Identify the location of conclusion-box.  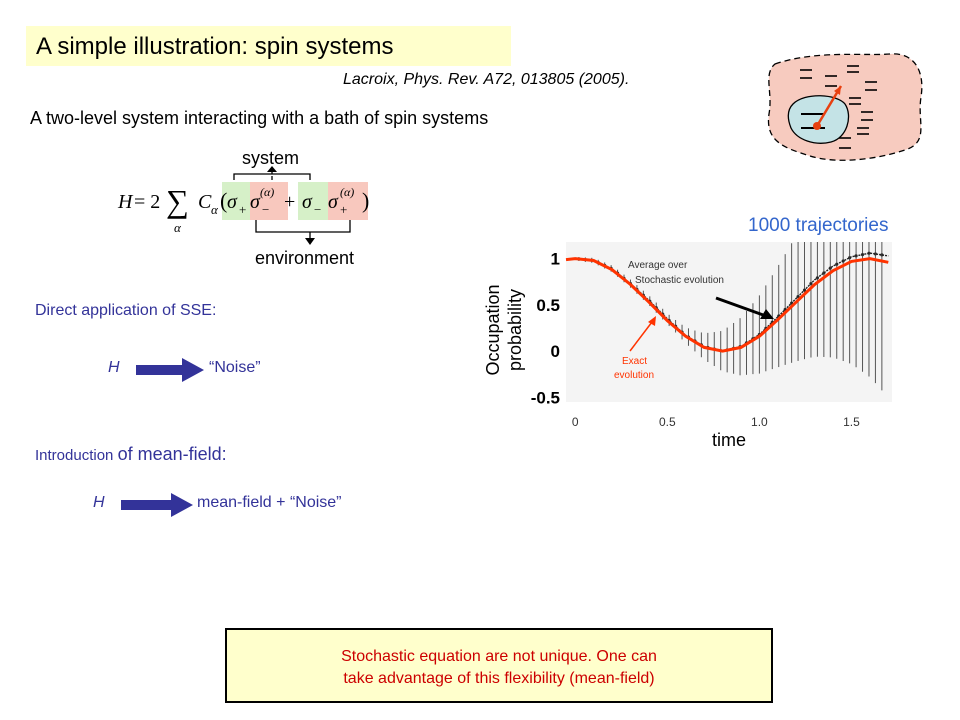
(499, 665).